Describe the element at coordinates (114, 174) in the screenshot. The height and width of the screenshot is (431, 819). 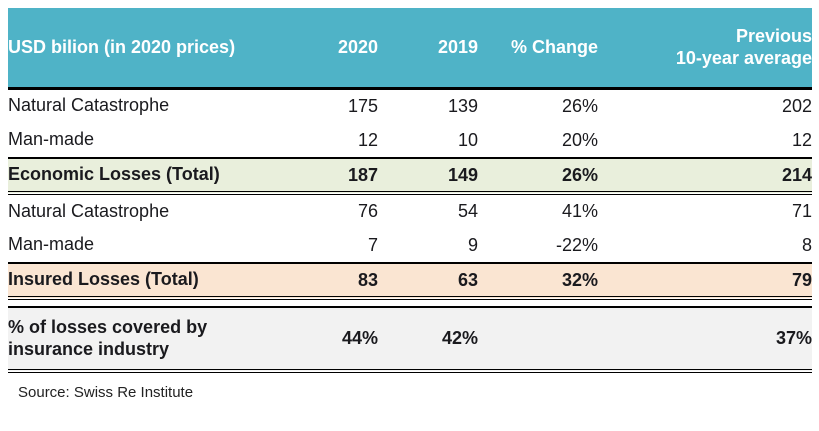
I see `row-label: Economic Losses (Total)` at that location.